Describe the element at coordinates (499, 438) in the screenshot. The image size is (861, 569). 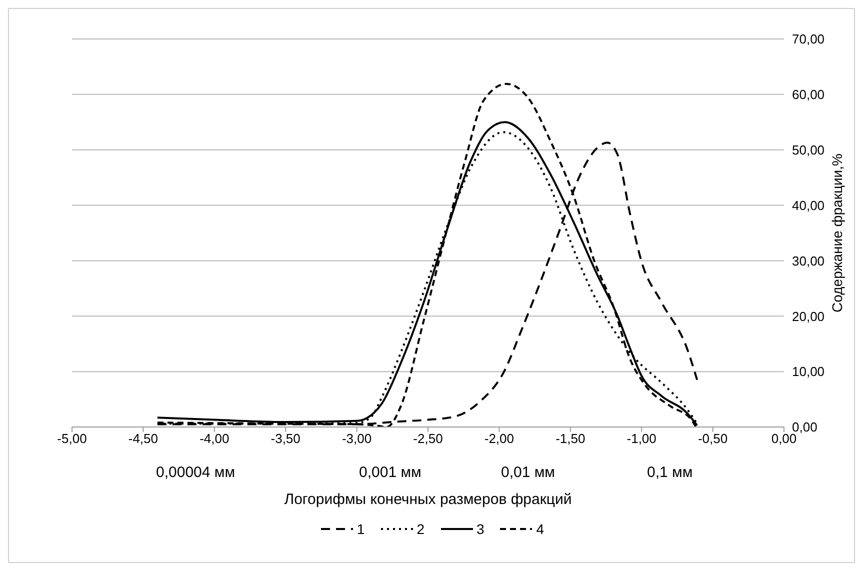
I see `x-tick-label: -2,00` at that location.